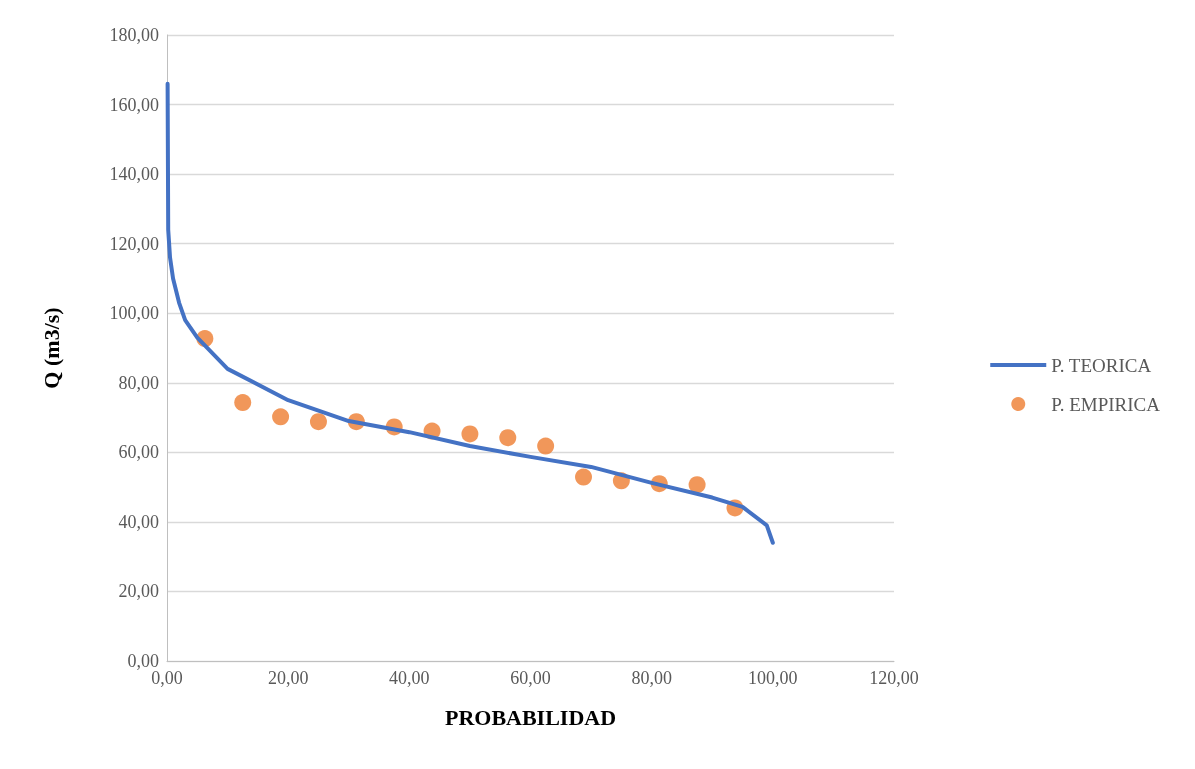  Describe the element at coordinates (1101, 365) in the screenshot. I see `legend-label: P. TEORICA` at that location.